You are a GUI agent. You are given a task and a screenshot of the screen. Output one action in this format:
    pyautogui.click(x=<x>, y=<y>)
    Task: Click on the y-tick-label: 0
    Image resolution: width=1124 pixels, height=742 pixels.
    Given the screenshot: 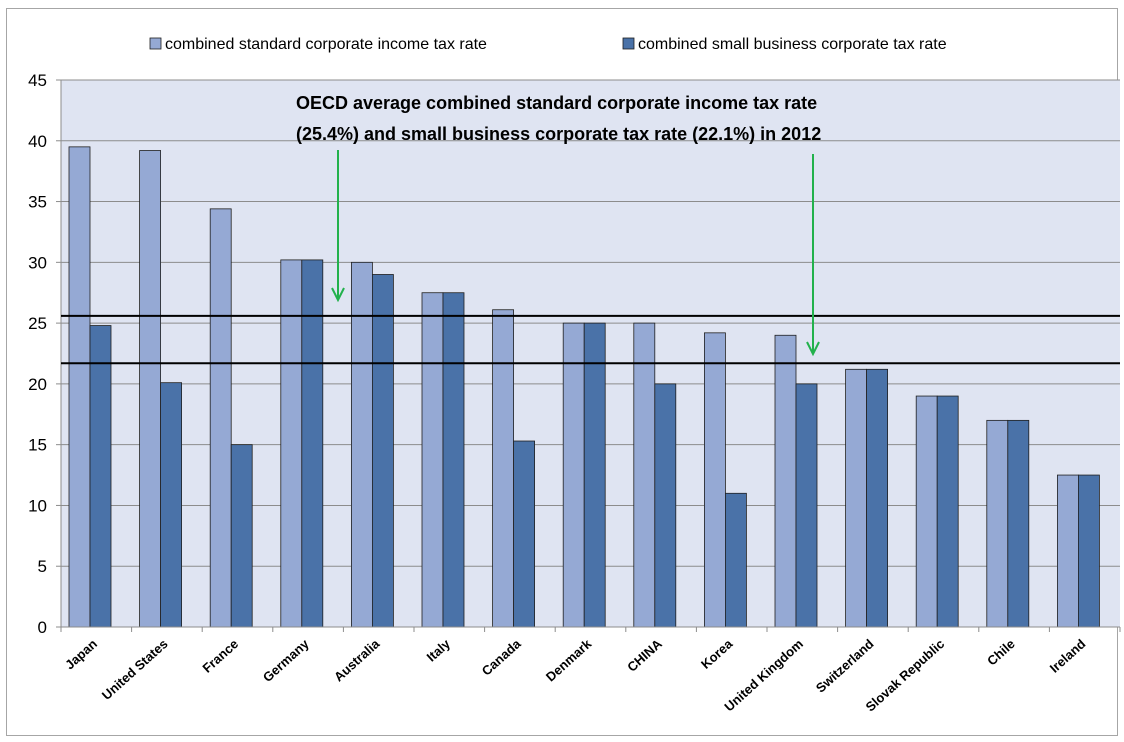 What is the action you would take?
    pyautogui.click(x=42, y=627)
    